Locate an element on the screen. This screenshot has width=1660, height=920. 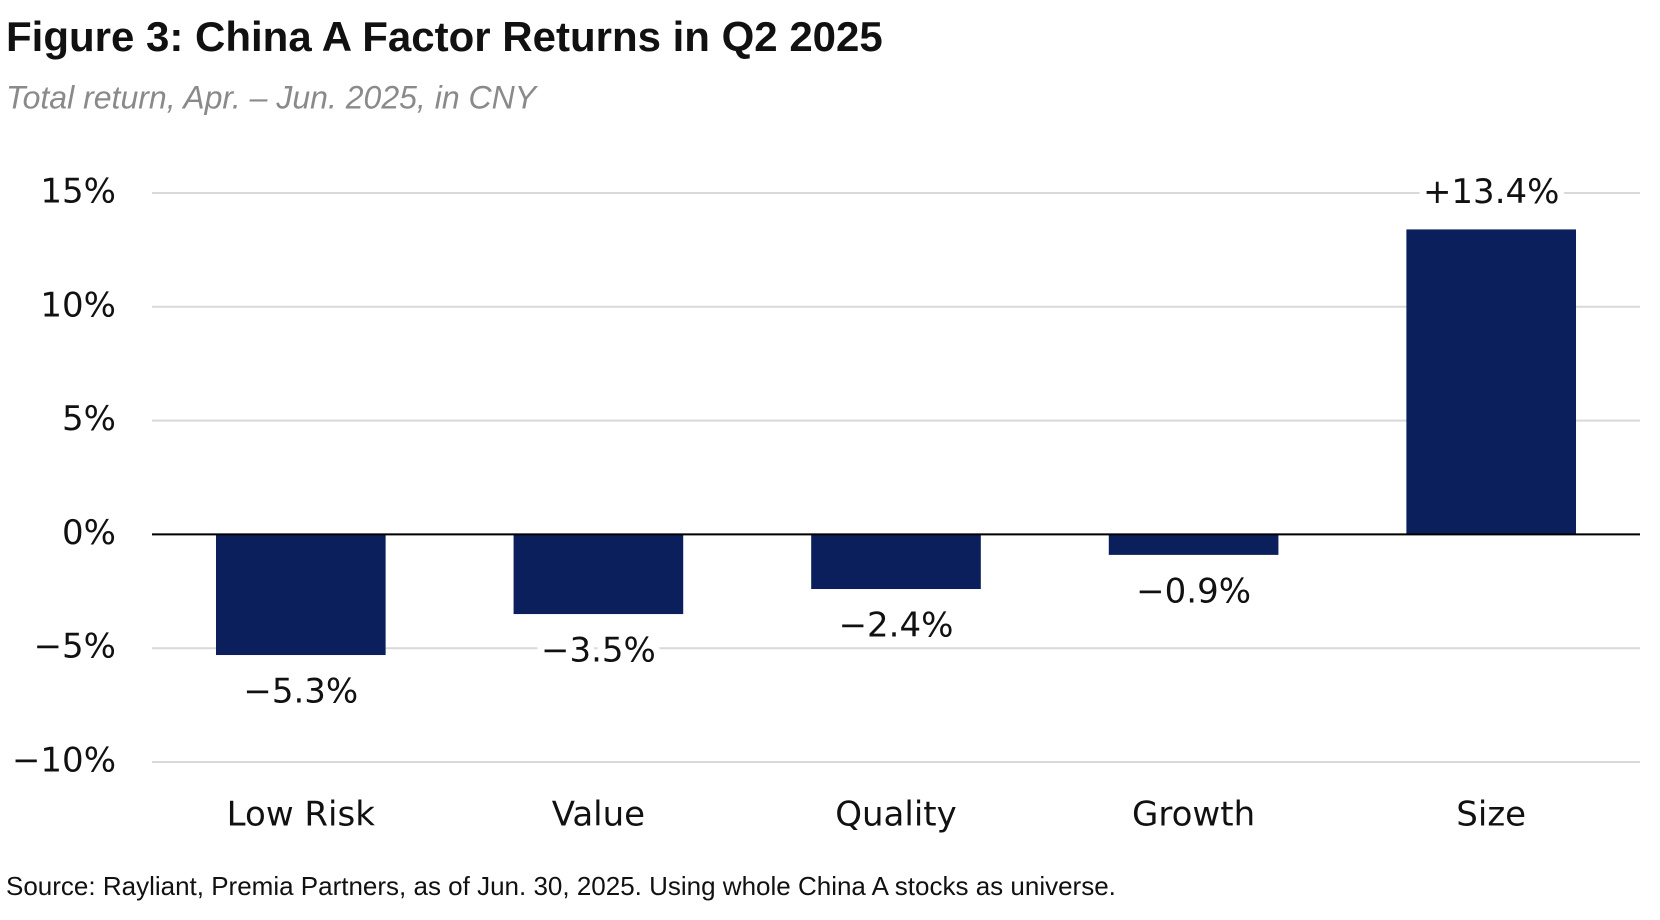
chart-subtitle: Total return, Apr. – Jun. 2025, in CNY is located at coordinates (272, 97).